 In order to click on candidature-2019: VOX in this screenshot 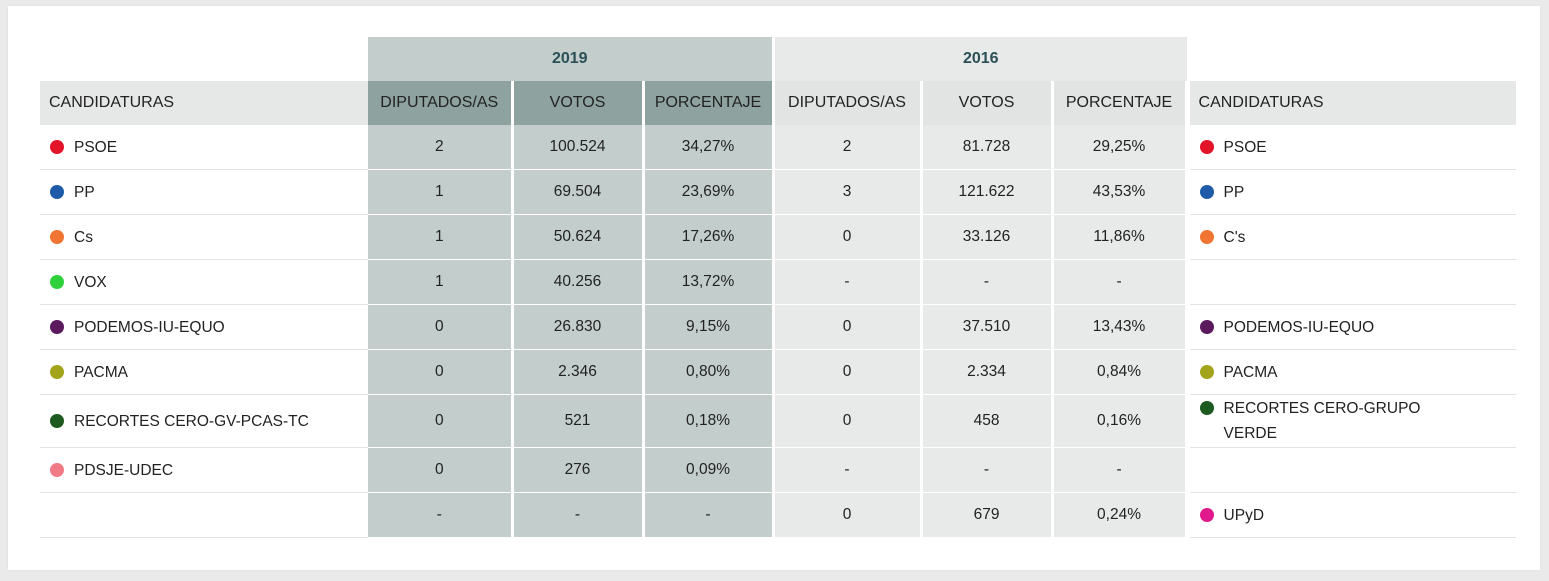, I will do `click(204, 282)`.